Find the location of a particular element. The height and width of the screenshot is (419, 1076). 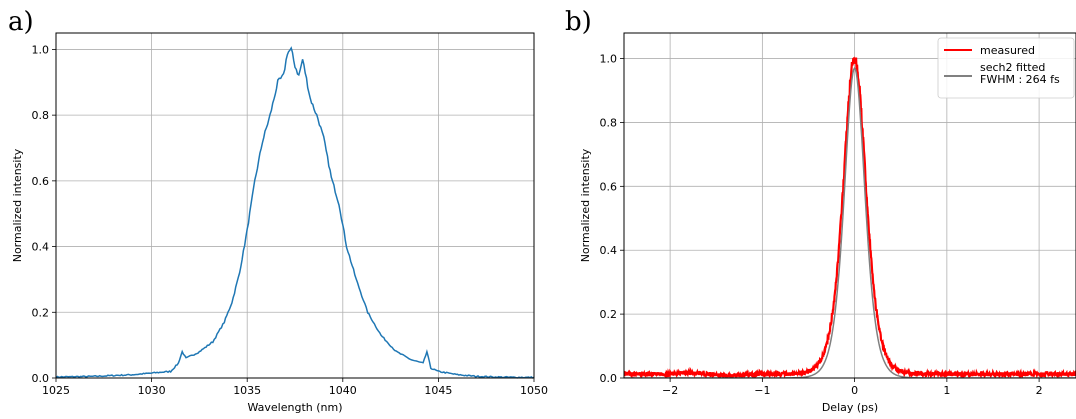

legend-label-fitted-line: FWHM : 264 fs is located at coordinates (1020, 79).